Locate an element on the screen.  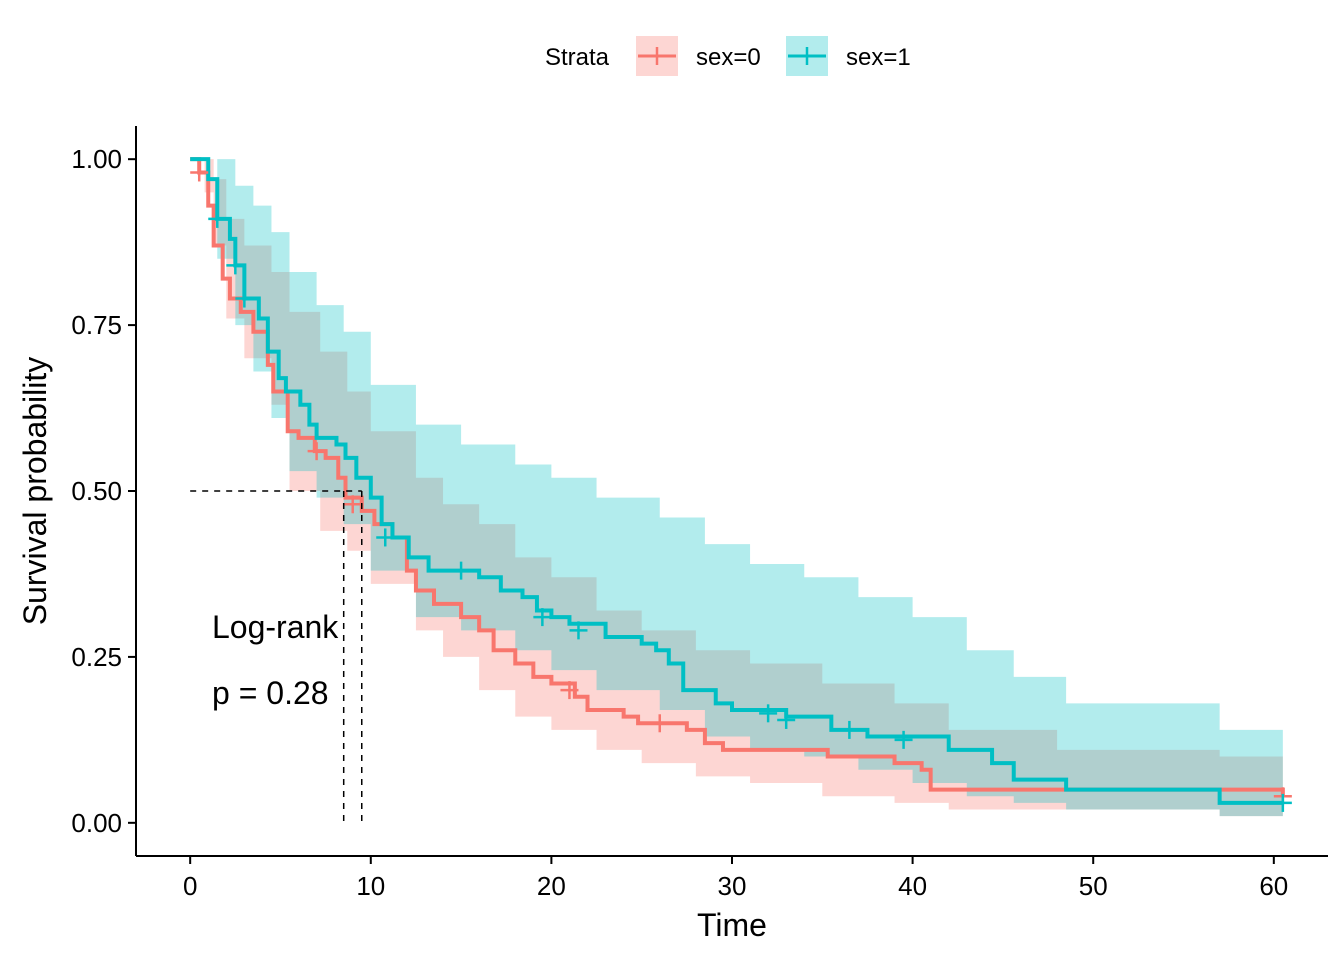
x-tick-label: 30 is located at coordinates (732, 886).